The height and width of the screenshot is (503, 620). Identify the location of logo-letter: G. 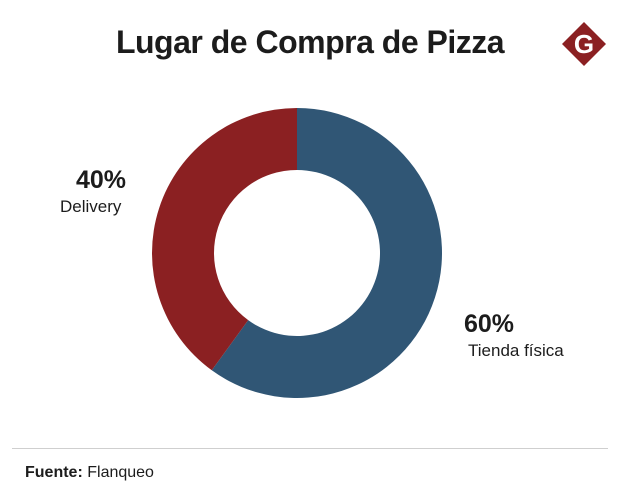
(584, 44).